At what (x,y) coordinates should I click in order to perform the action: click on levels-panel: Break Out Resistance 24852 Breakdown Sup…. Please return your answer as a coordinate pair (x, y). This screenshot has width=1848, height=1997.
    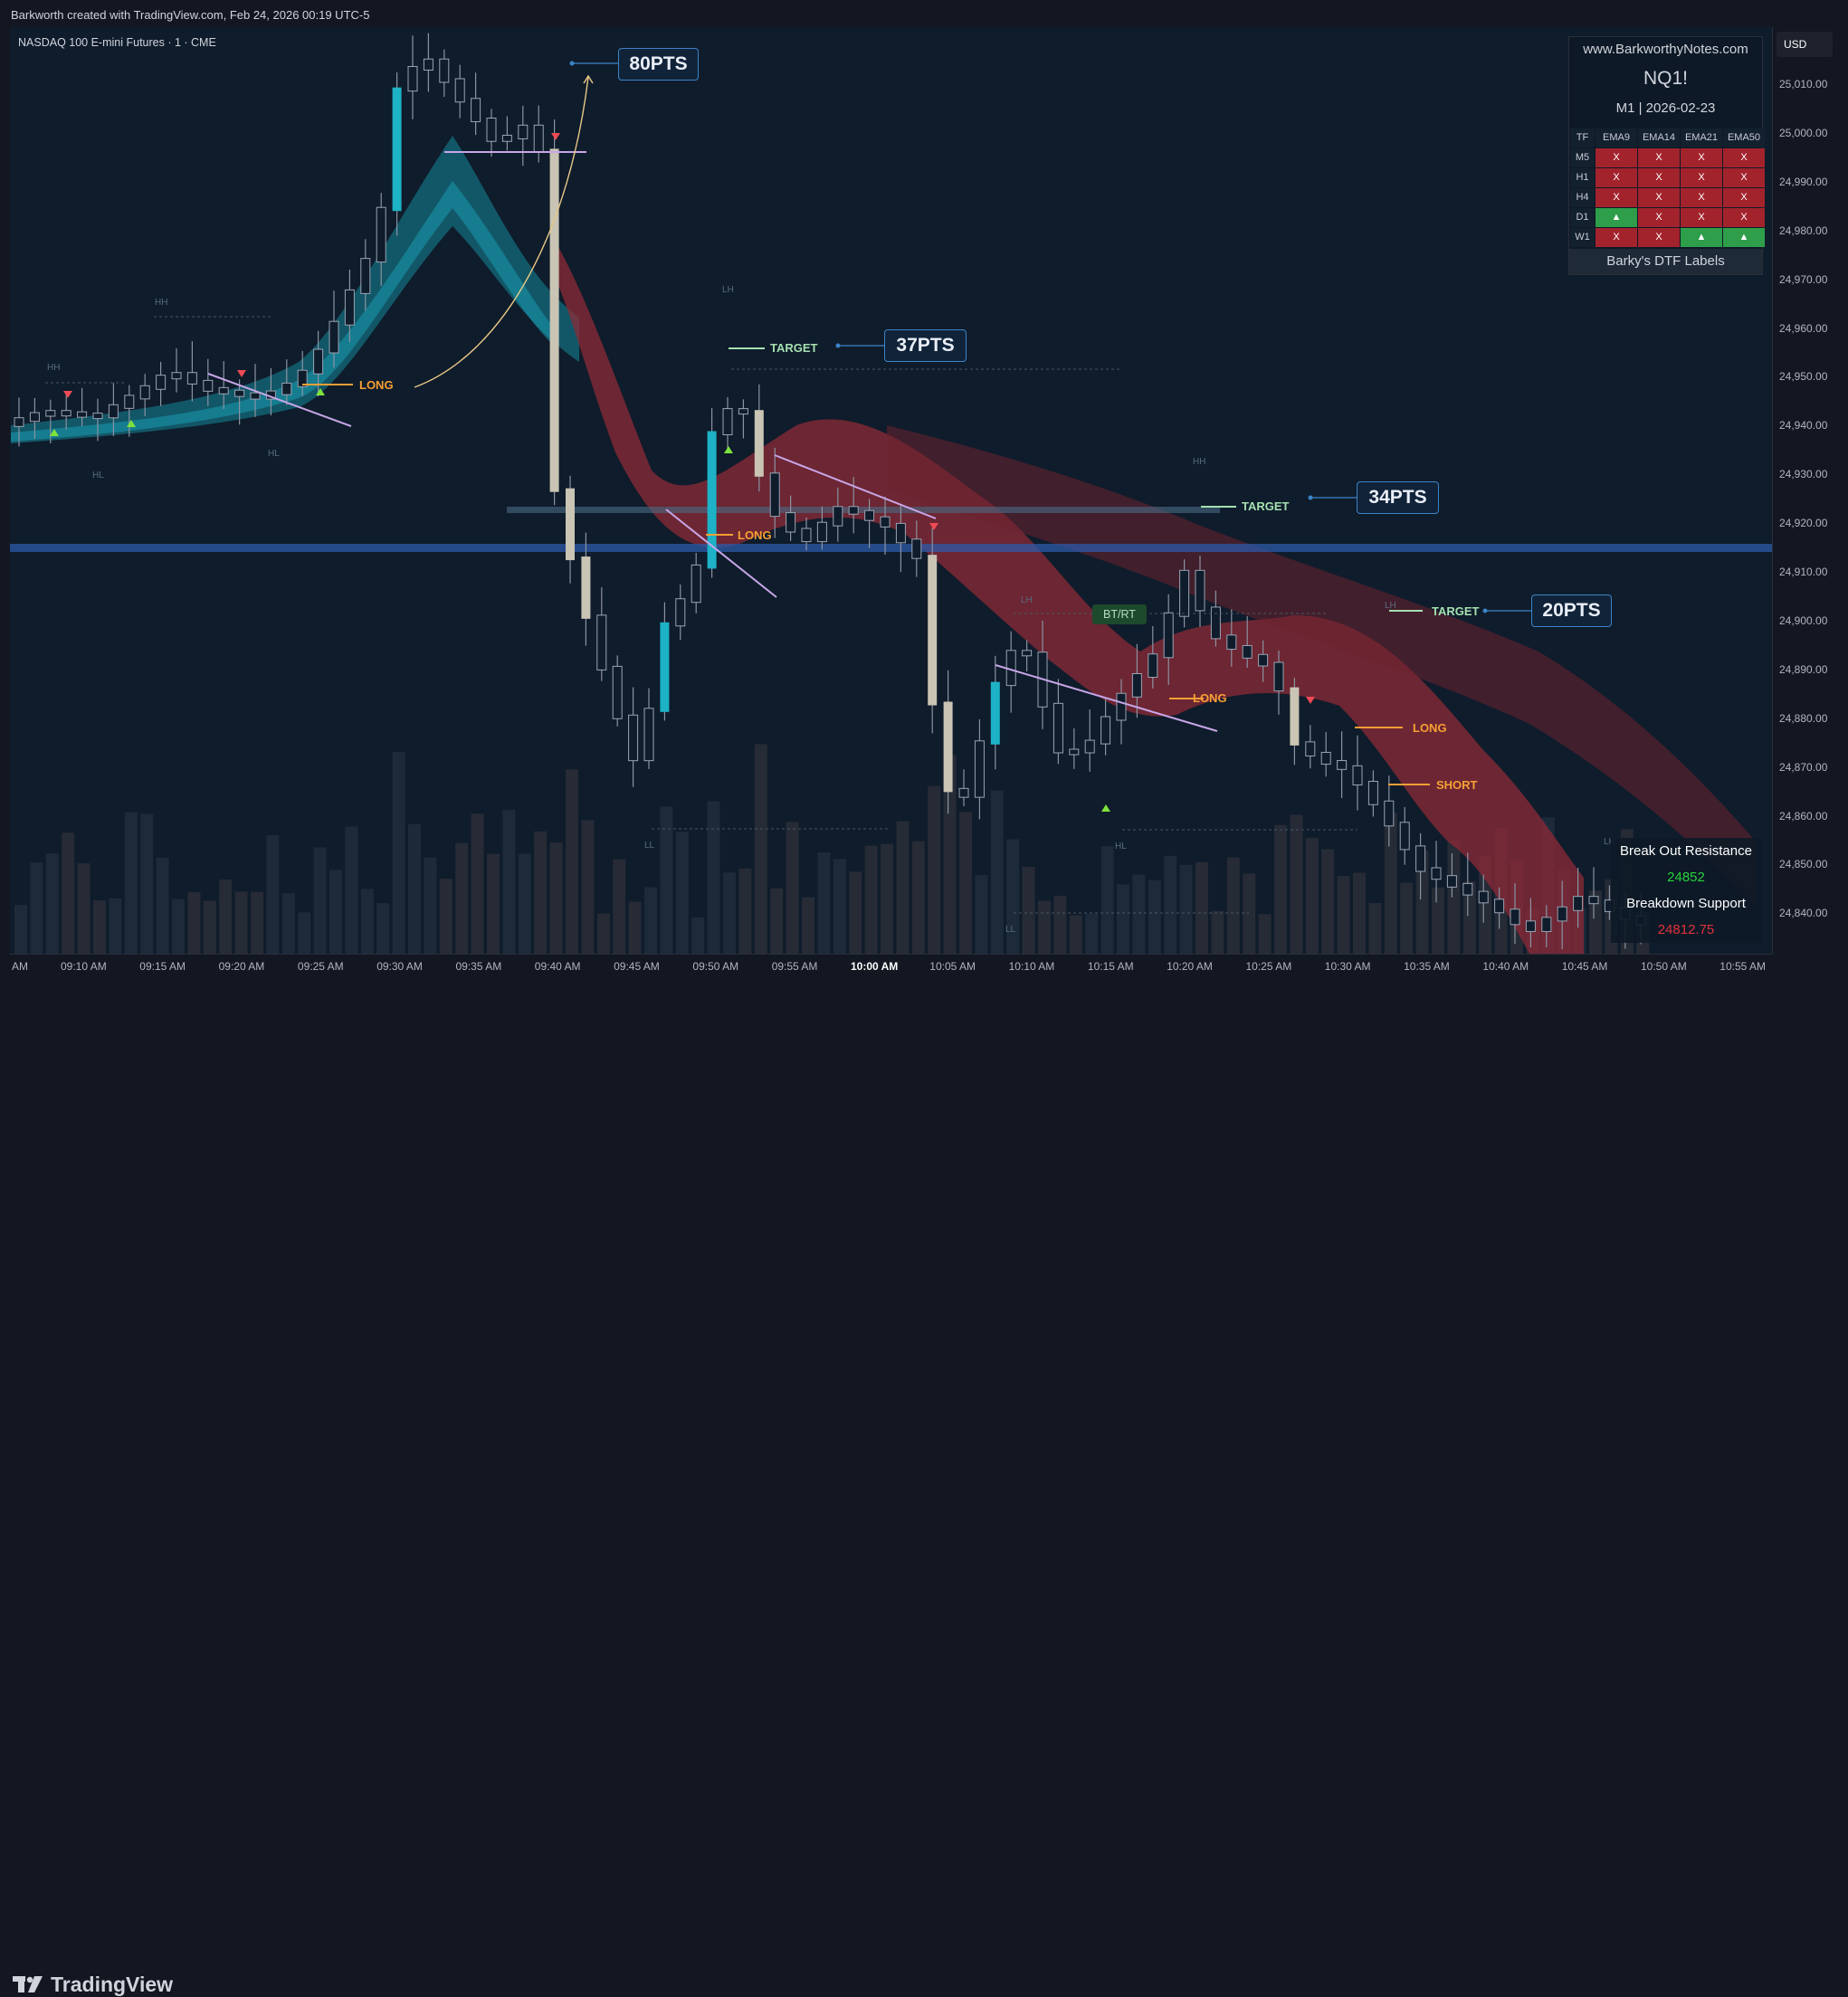
    Looking at the image, I should click on (1686, 891).